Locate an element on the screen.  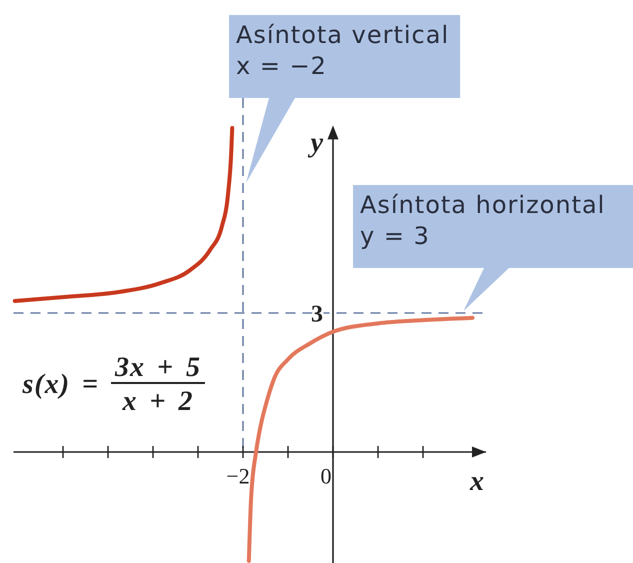
annotation: Asíntota horizontal y = 3 is located at coordinates (483, 220).